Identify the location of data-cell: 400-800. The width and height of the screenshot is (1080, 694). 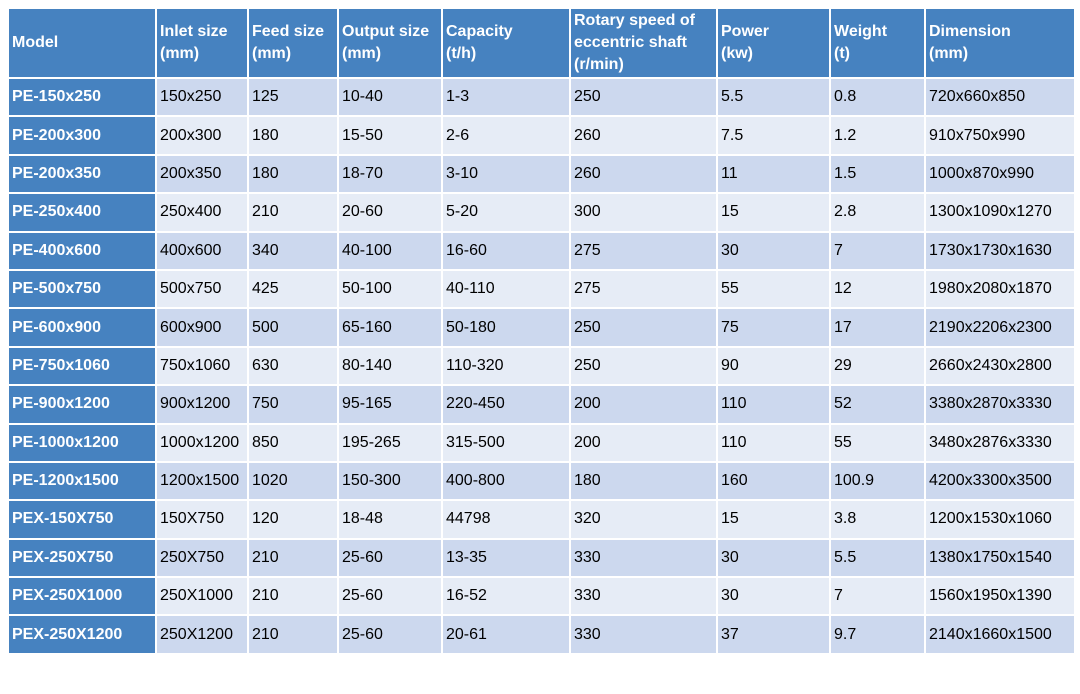
(506, 481).